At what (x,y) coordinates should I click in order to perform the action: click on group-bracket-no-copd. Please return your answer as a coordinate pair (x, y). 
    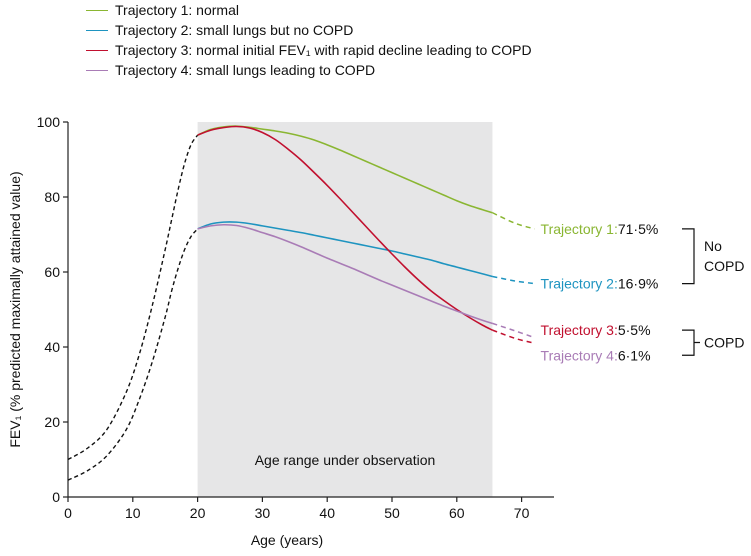
    Looking at the image, I should click on (688, 256).